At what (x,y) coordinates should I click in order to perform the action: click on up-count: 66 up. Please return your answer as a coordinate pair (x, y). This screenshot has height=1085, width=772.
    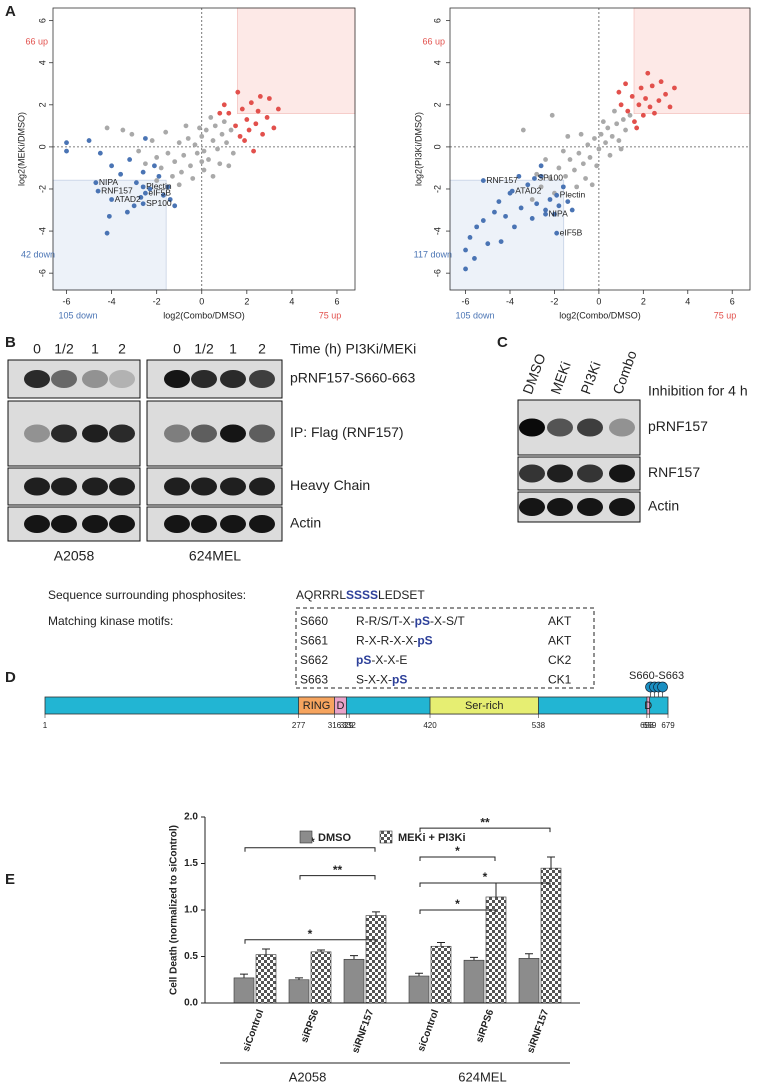
    Looking at the image, I should click on (36, 41).